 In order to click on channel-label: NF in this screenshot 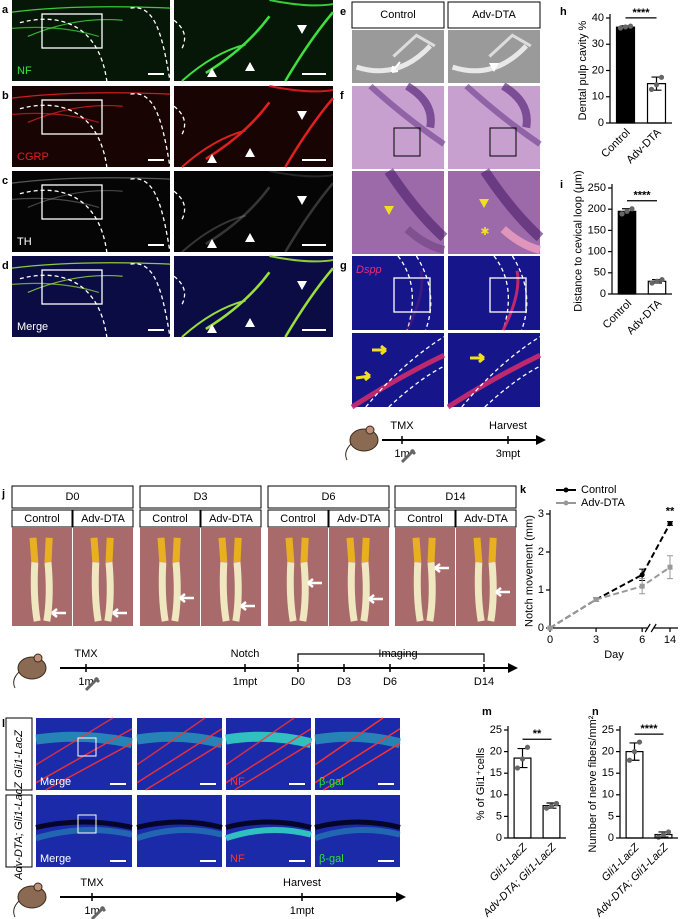, I will do `click(237, 782)`.